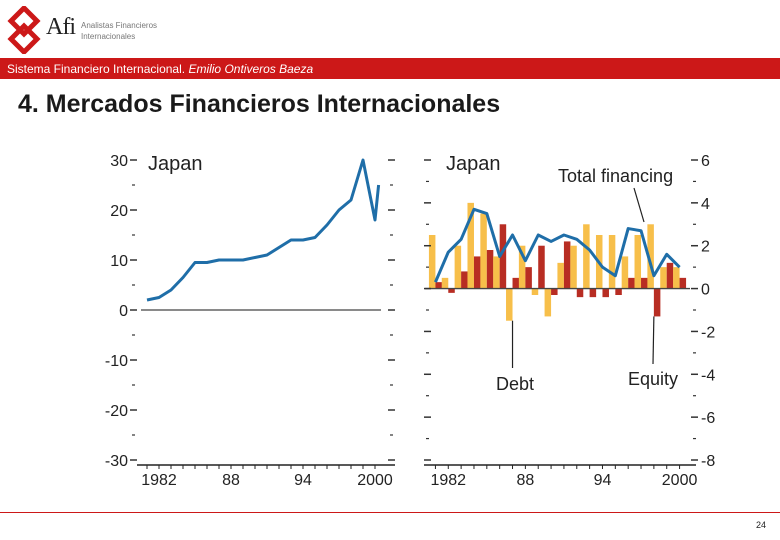  Describe the element at coordinates (705, 204) in the screenshot. I see `y-tick-label: 4` at that location.